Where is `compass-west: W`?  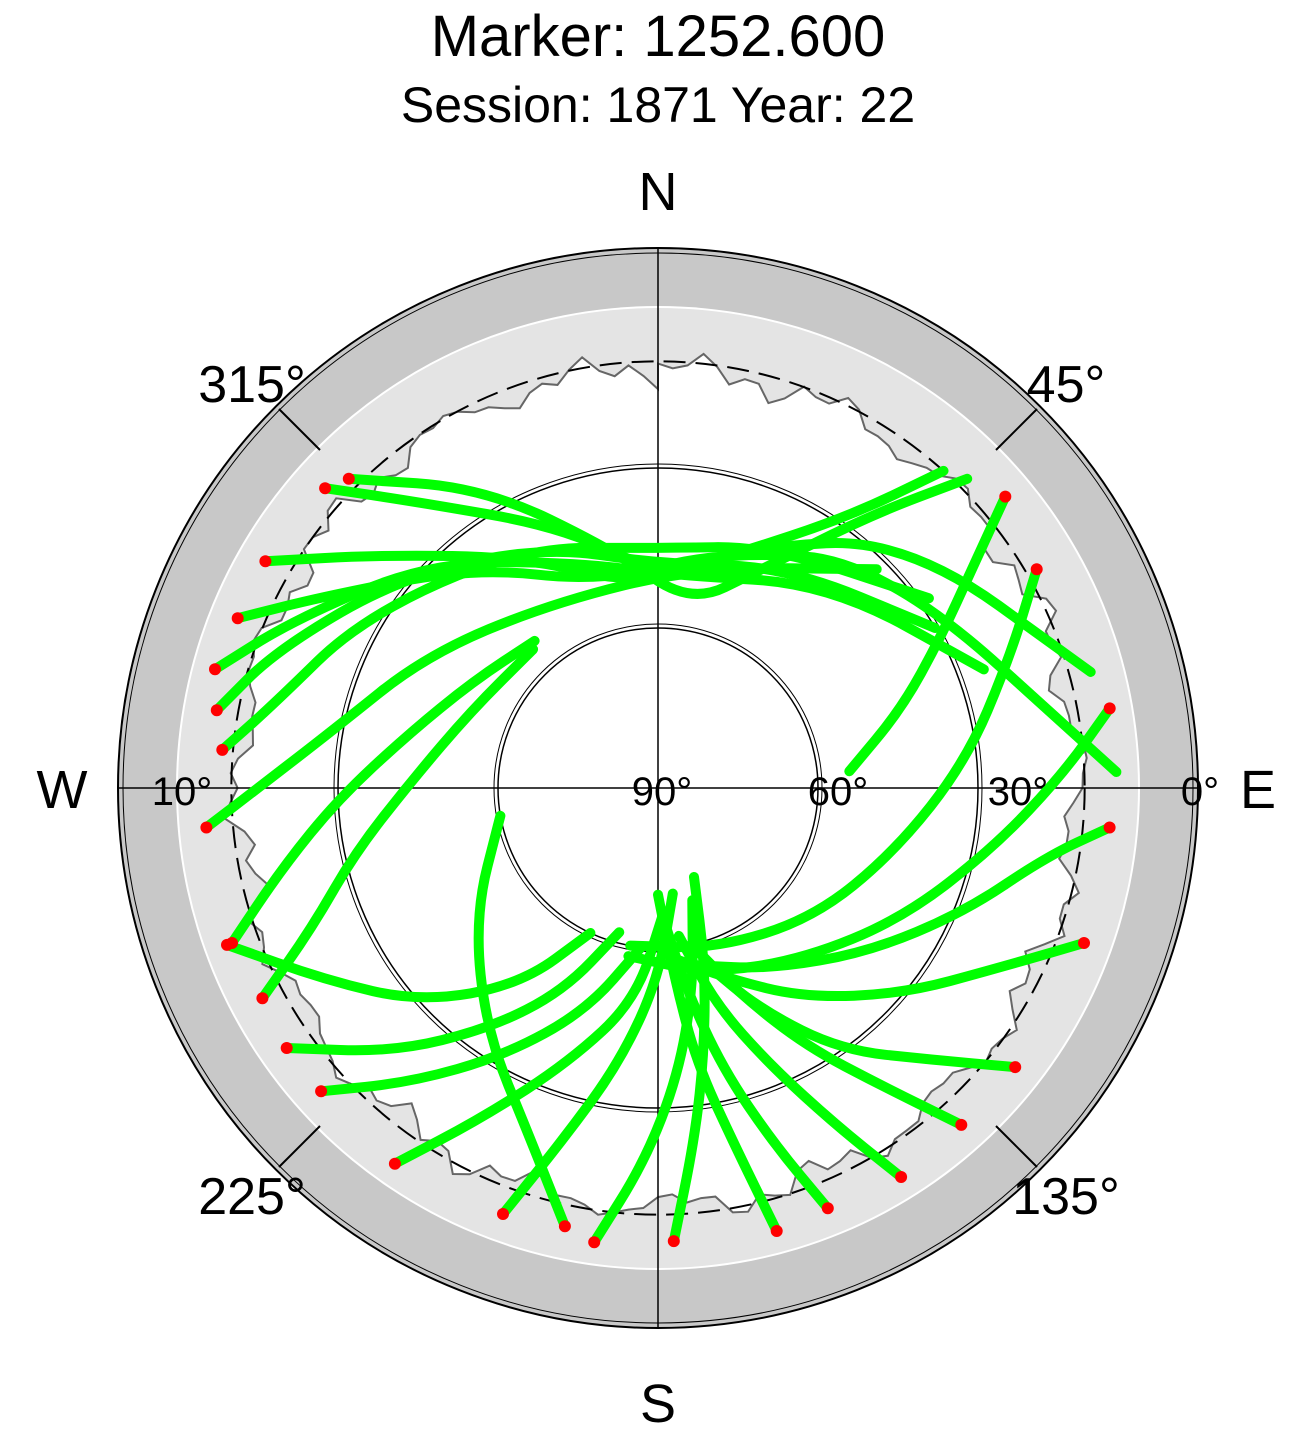 compass-west: W is located at coordinates (62, 790).